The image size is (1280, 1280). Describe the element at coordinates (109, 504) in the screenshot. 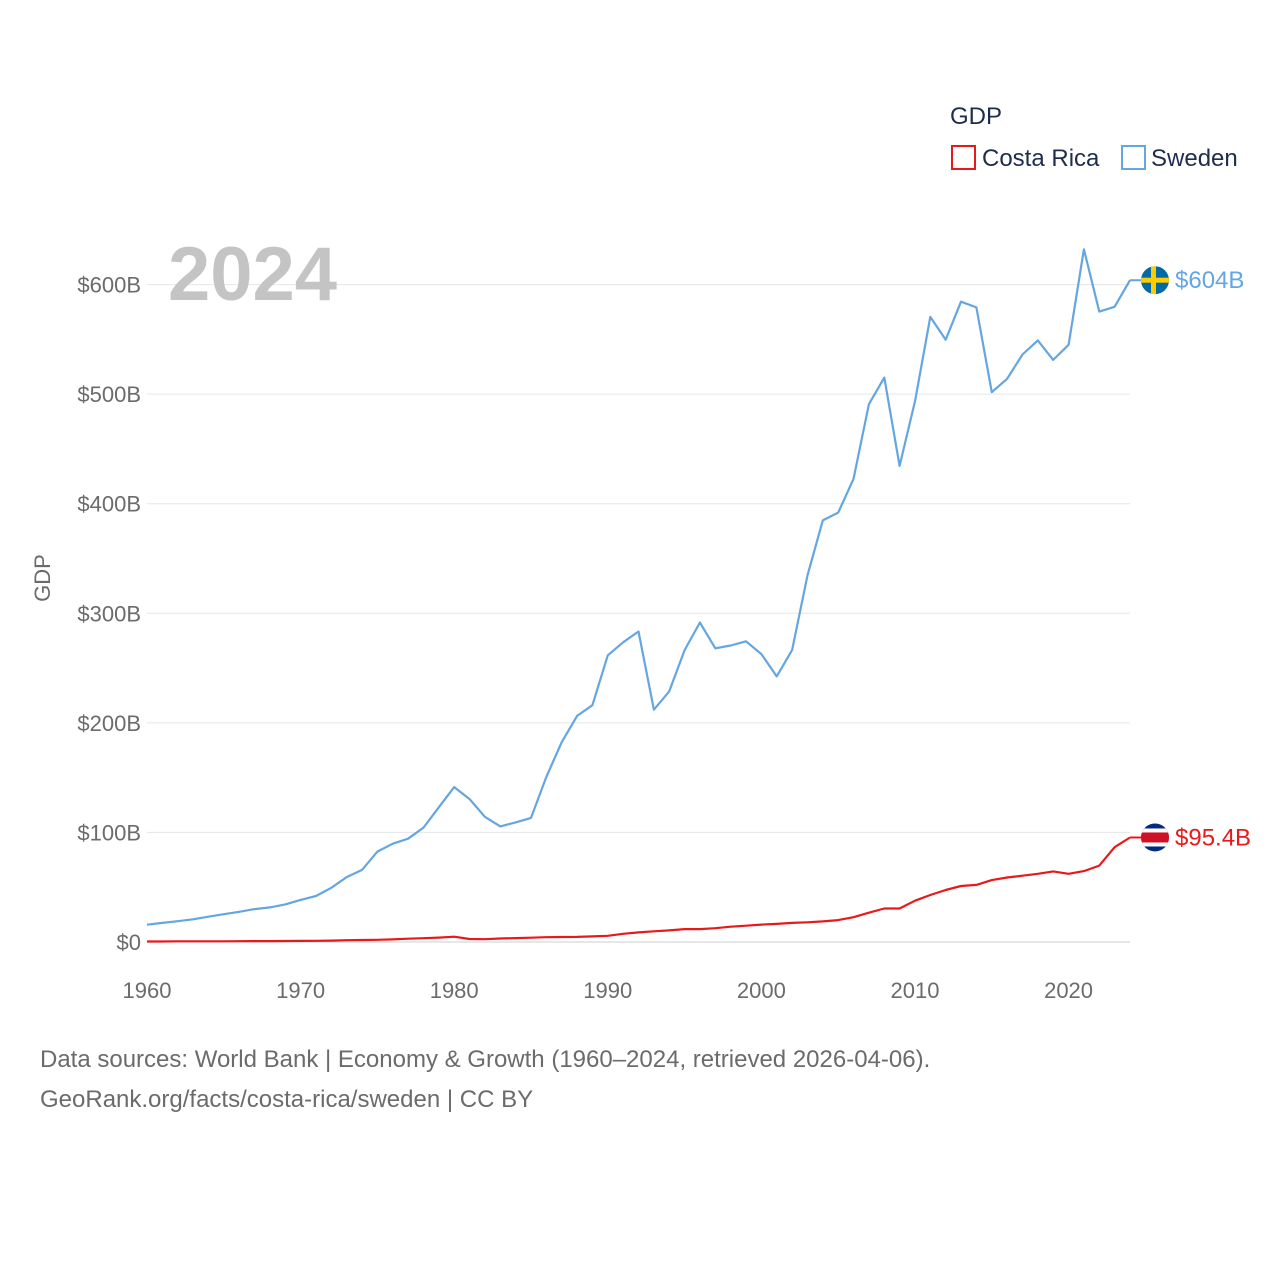

I see `y-tick-label: $400B` at that location.